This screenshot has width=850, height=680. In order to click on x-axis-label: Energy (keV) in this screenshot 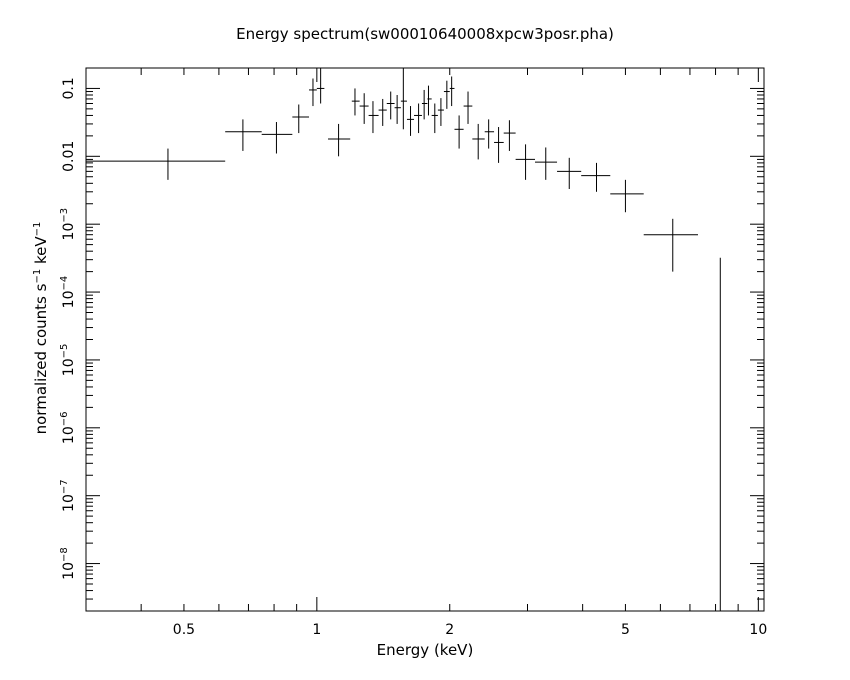, I will do `click(425, 650)`.